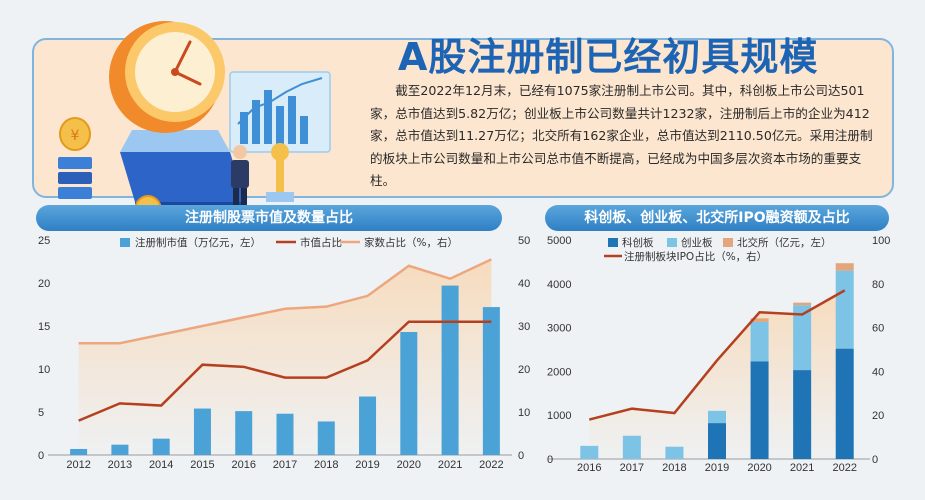 Image resolution: width=925 pixels, height=500 pixels. Describe the element at coordinates (638, 242) in the screenshot. I see `legend-label-star: 科创板` at that location.